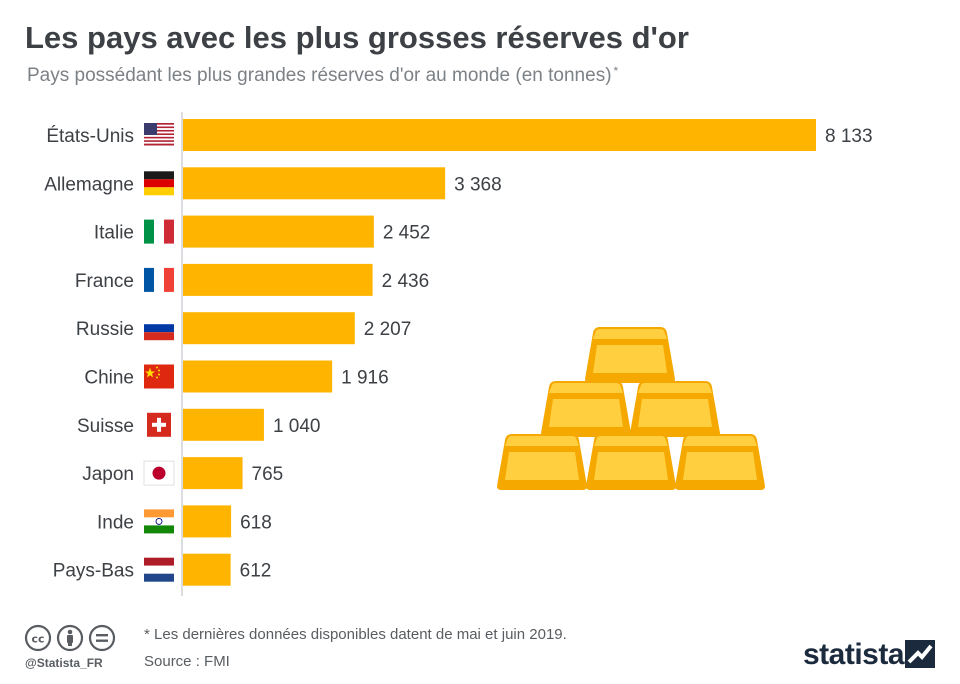 The image size is (960, 684). I want to click on data-label: 612, so click(256, 571).